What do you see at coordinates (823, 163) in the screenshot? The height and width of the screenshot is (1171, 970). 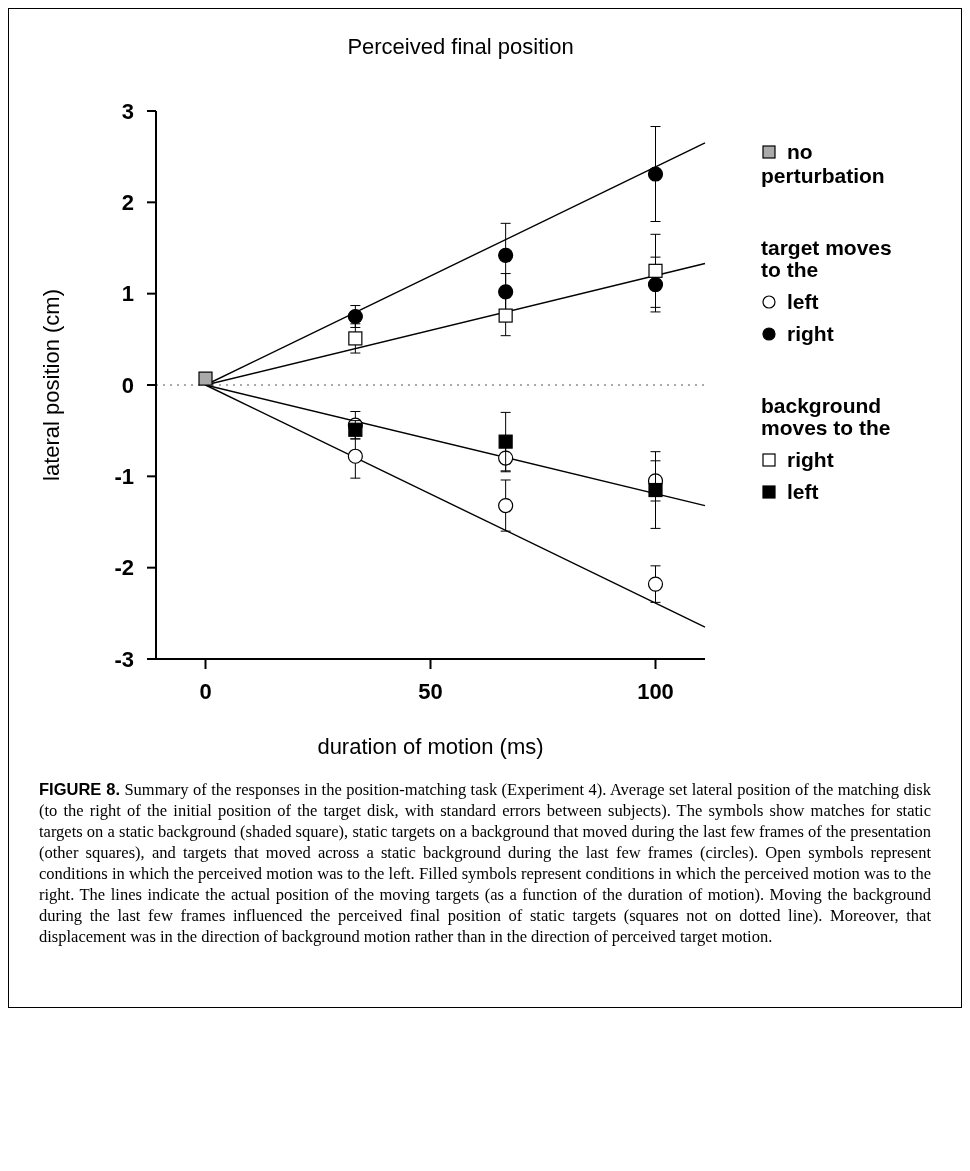 I see `legend-label: no perturbation` at bounding box center [823, 163].